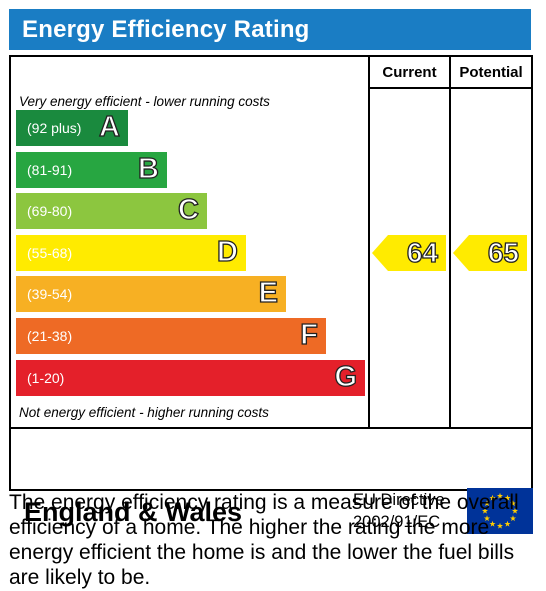 Image resolution: width=546 pixels, height=591 pixels. What do you see at coordinates (109, 126) in the screenshot?
I see `band-letter-label: A` at bounding box center [109, 126].